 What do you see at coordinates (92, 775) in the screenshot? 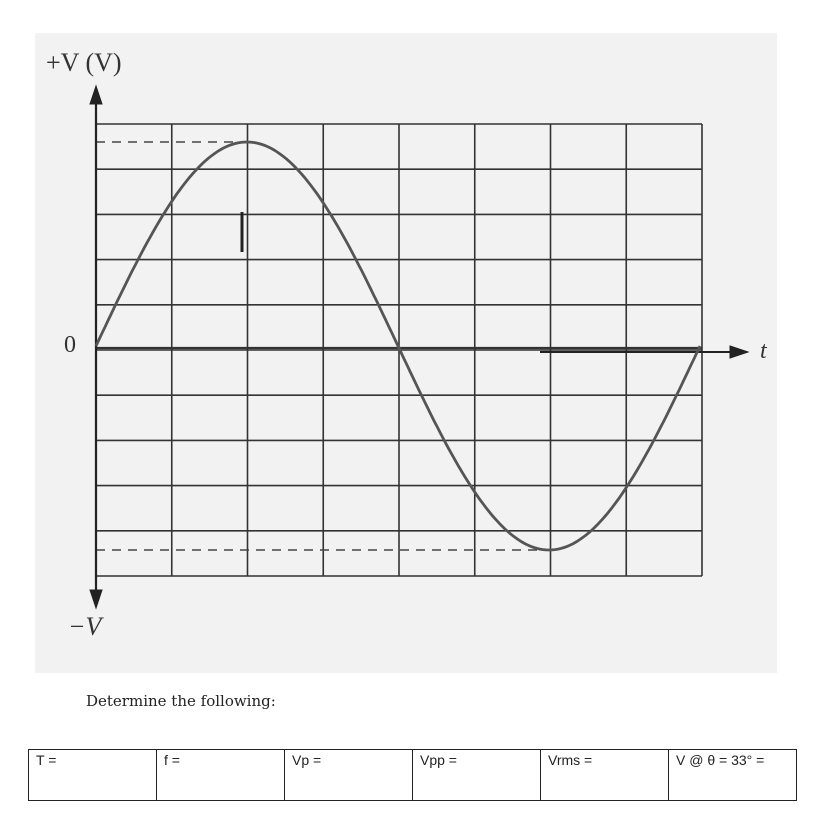
I see `answer-cell-period: T =` at bounding box center [92, 775].